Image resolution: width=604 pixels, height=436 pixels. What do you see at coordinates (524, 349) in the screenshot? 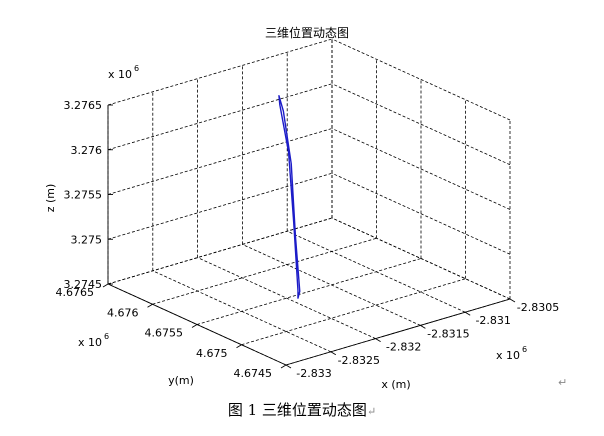
I see `x-multiplier-exp: 6` at bounding box center [524, 349].